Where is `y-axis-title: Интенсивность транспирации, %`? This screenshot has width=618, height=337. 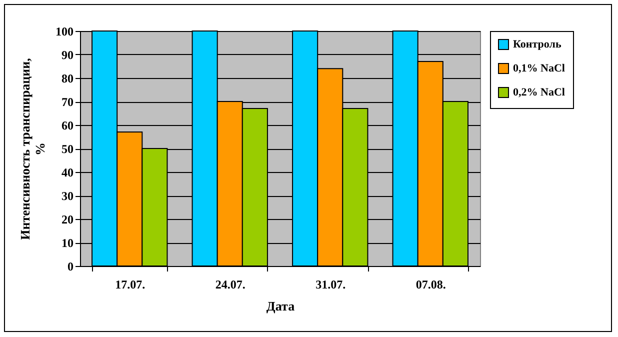 y-axis-title: Интенсивность транспирации, % is located at coordinates (33, 149).